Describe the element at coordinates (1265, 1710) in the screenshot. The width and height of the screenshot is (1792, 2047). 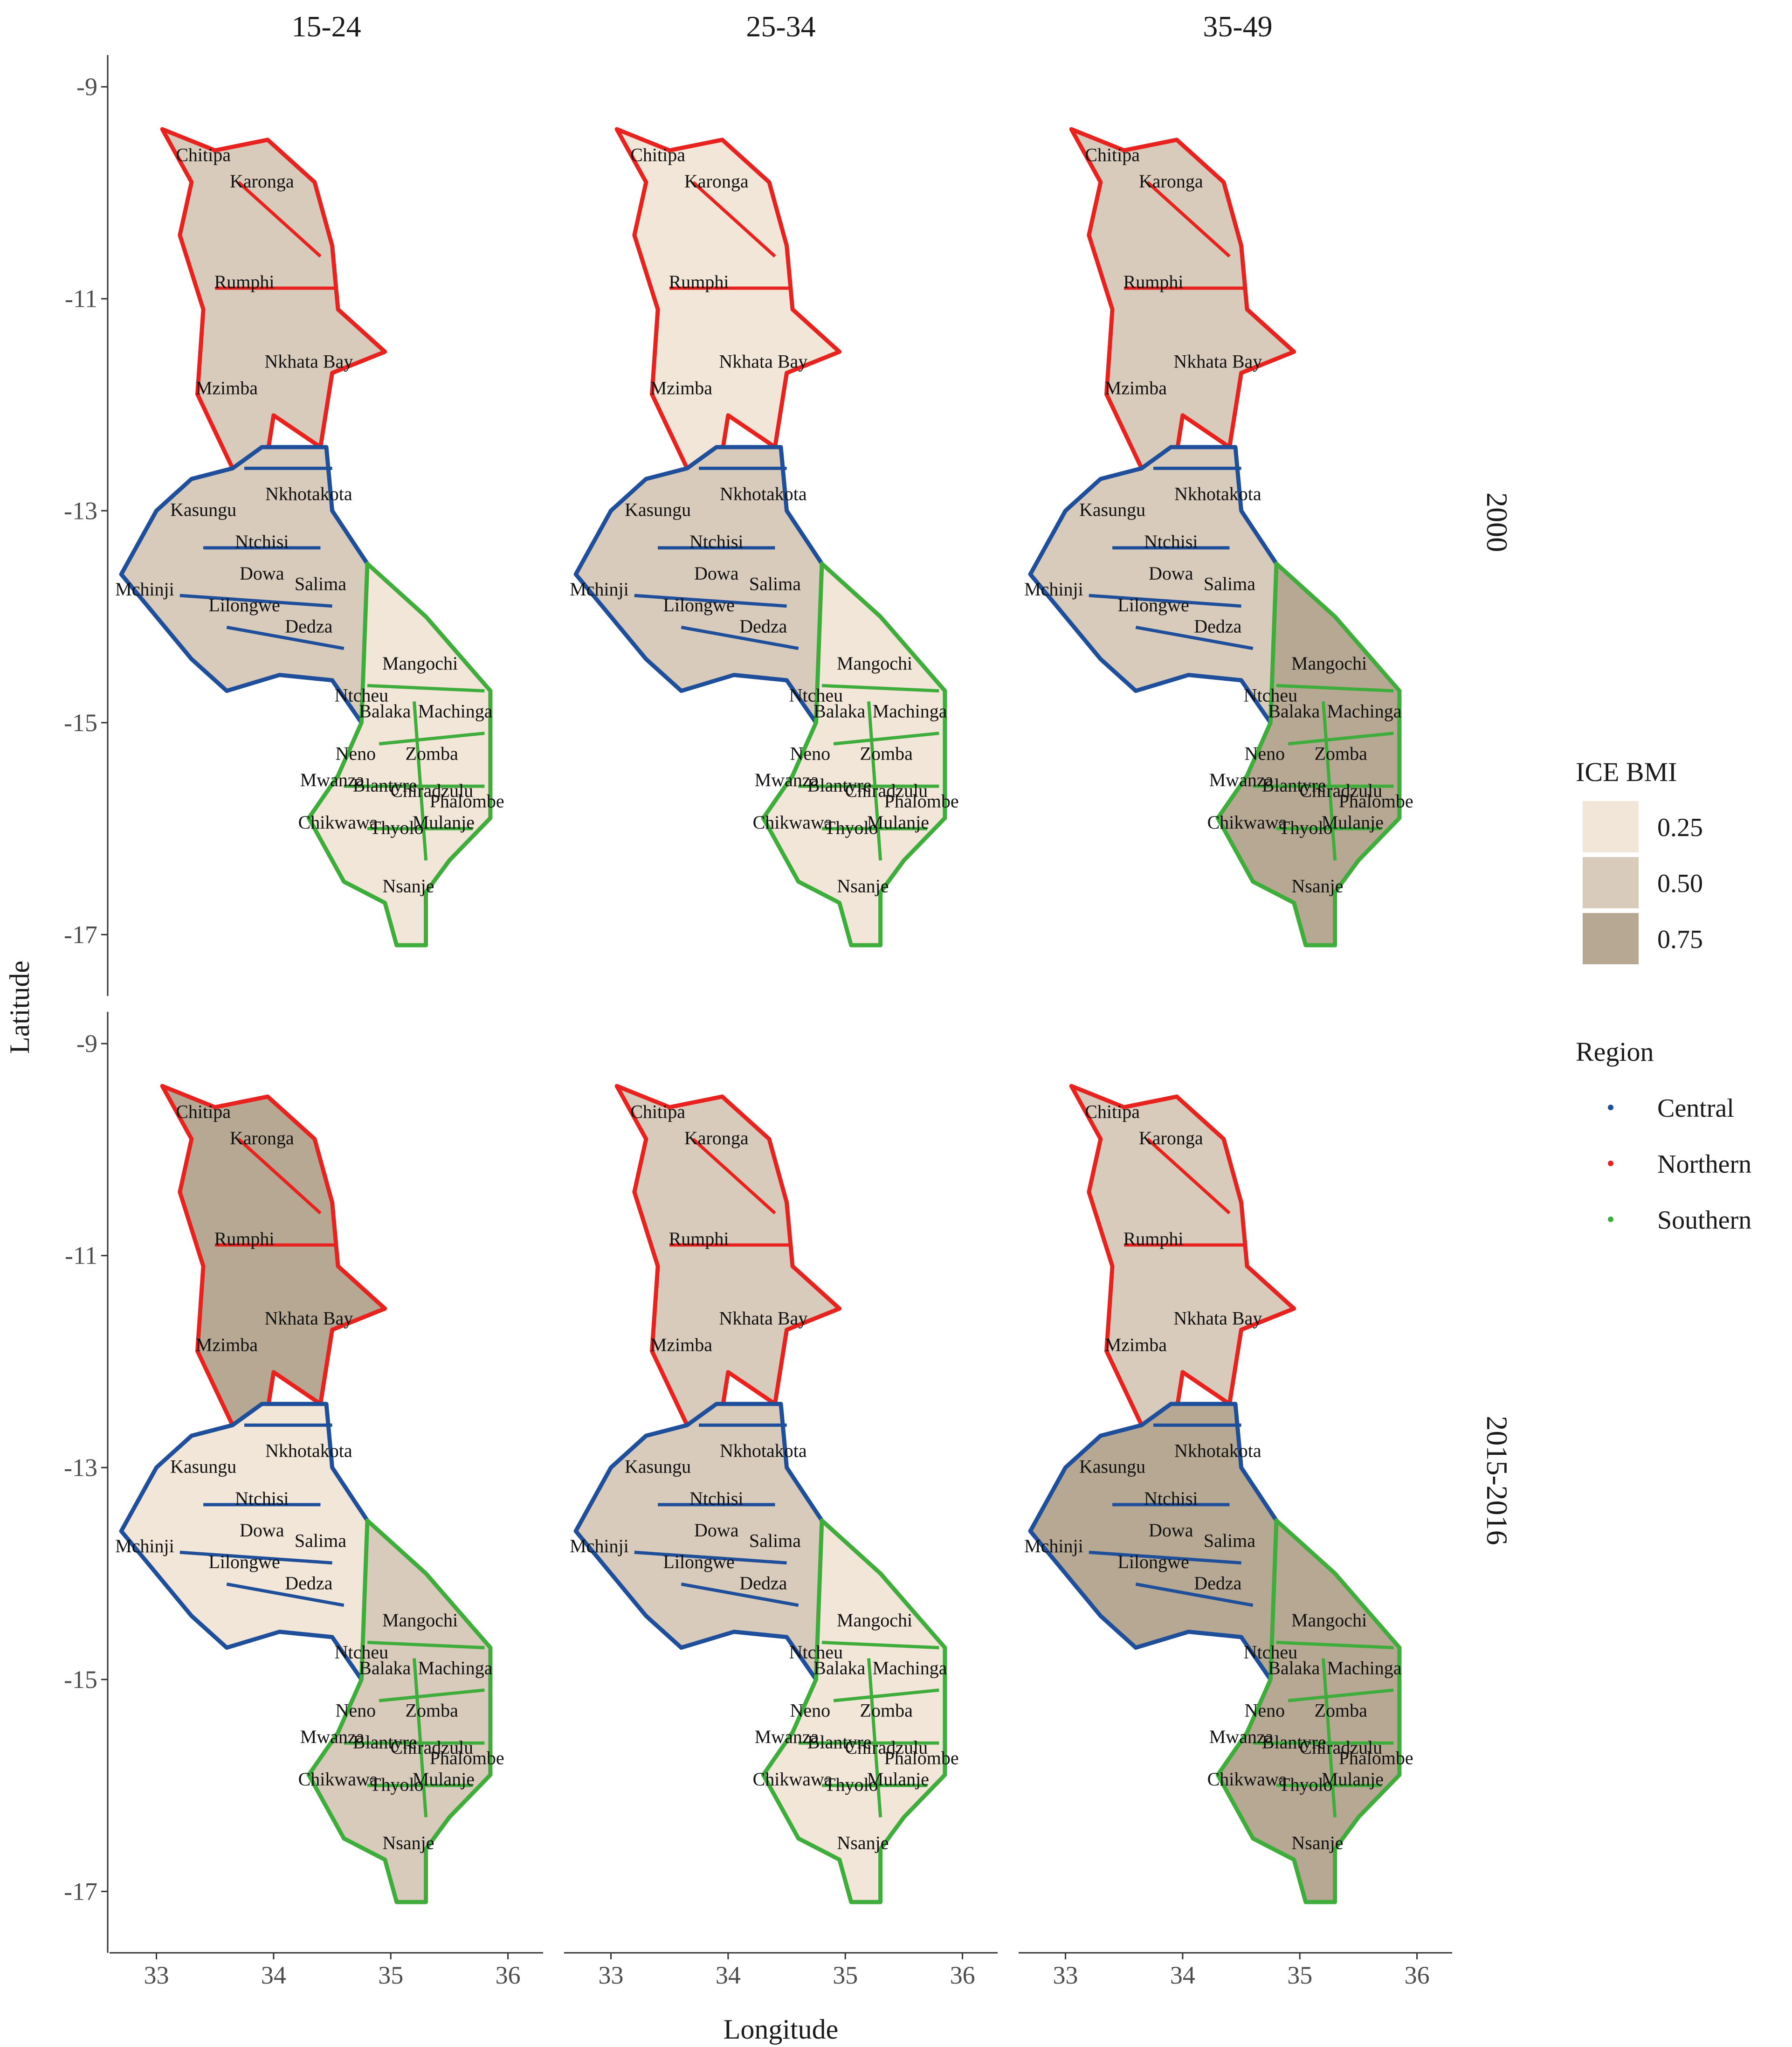
I see `district-label-neno: Neno` at that location.